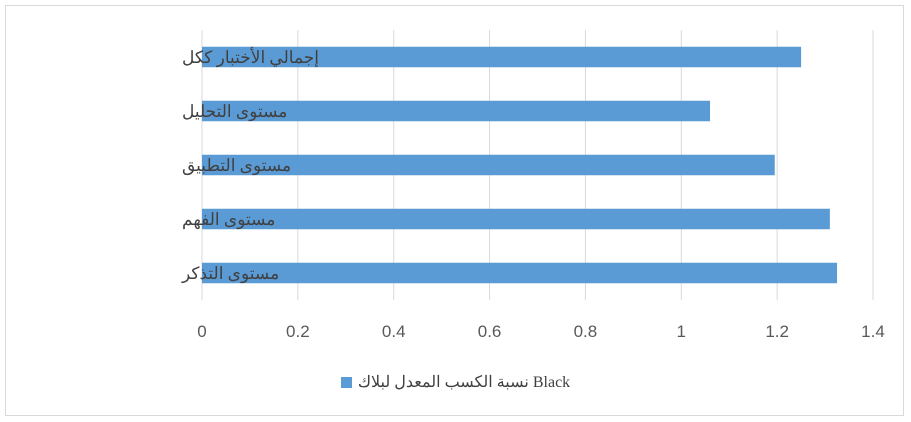 The width and height of the screenshot is (911, 422). What do you see at coordinates (586, 331) in the screenshot?
I see `x-tick-label: 0.8` at bounding box center [586, 331].